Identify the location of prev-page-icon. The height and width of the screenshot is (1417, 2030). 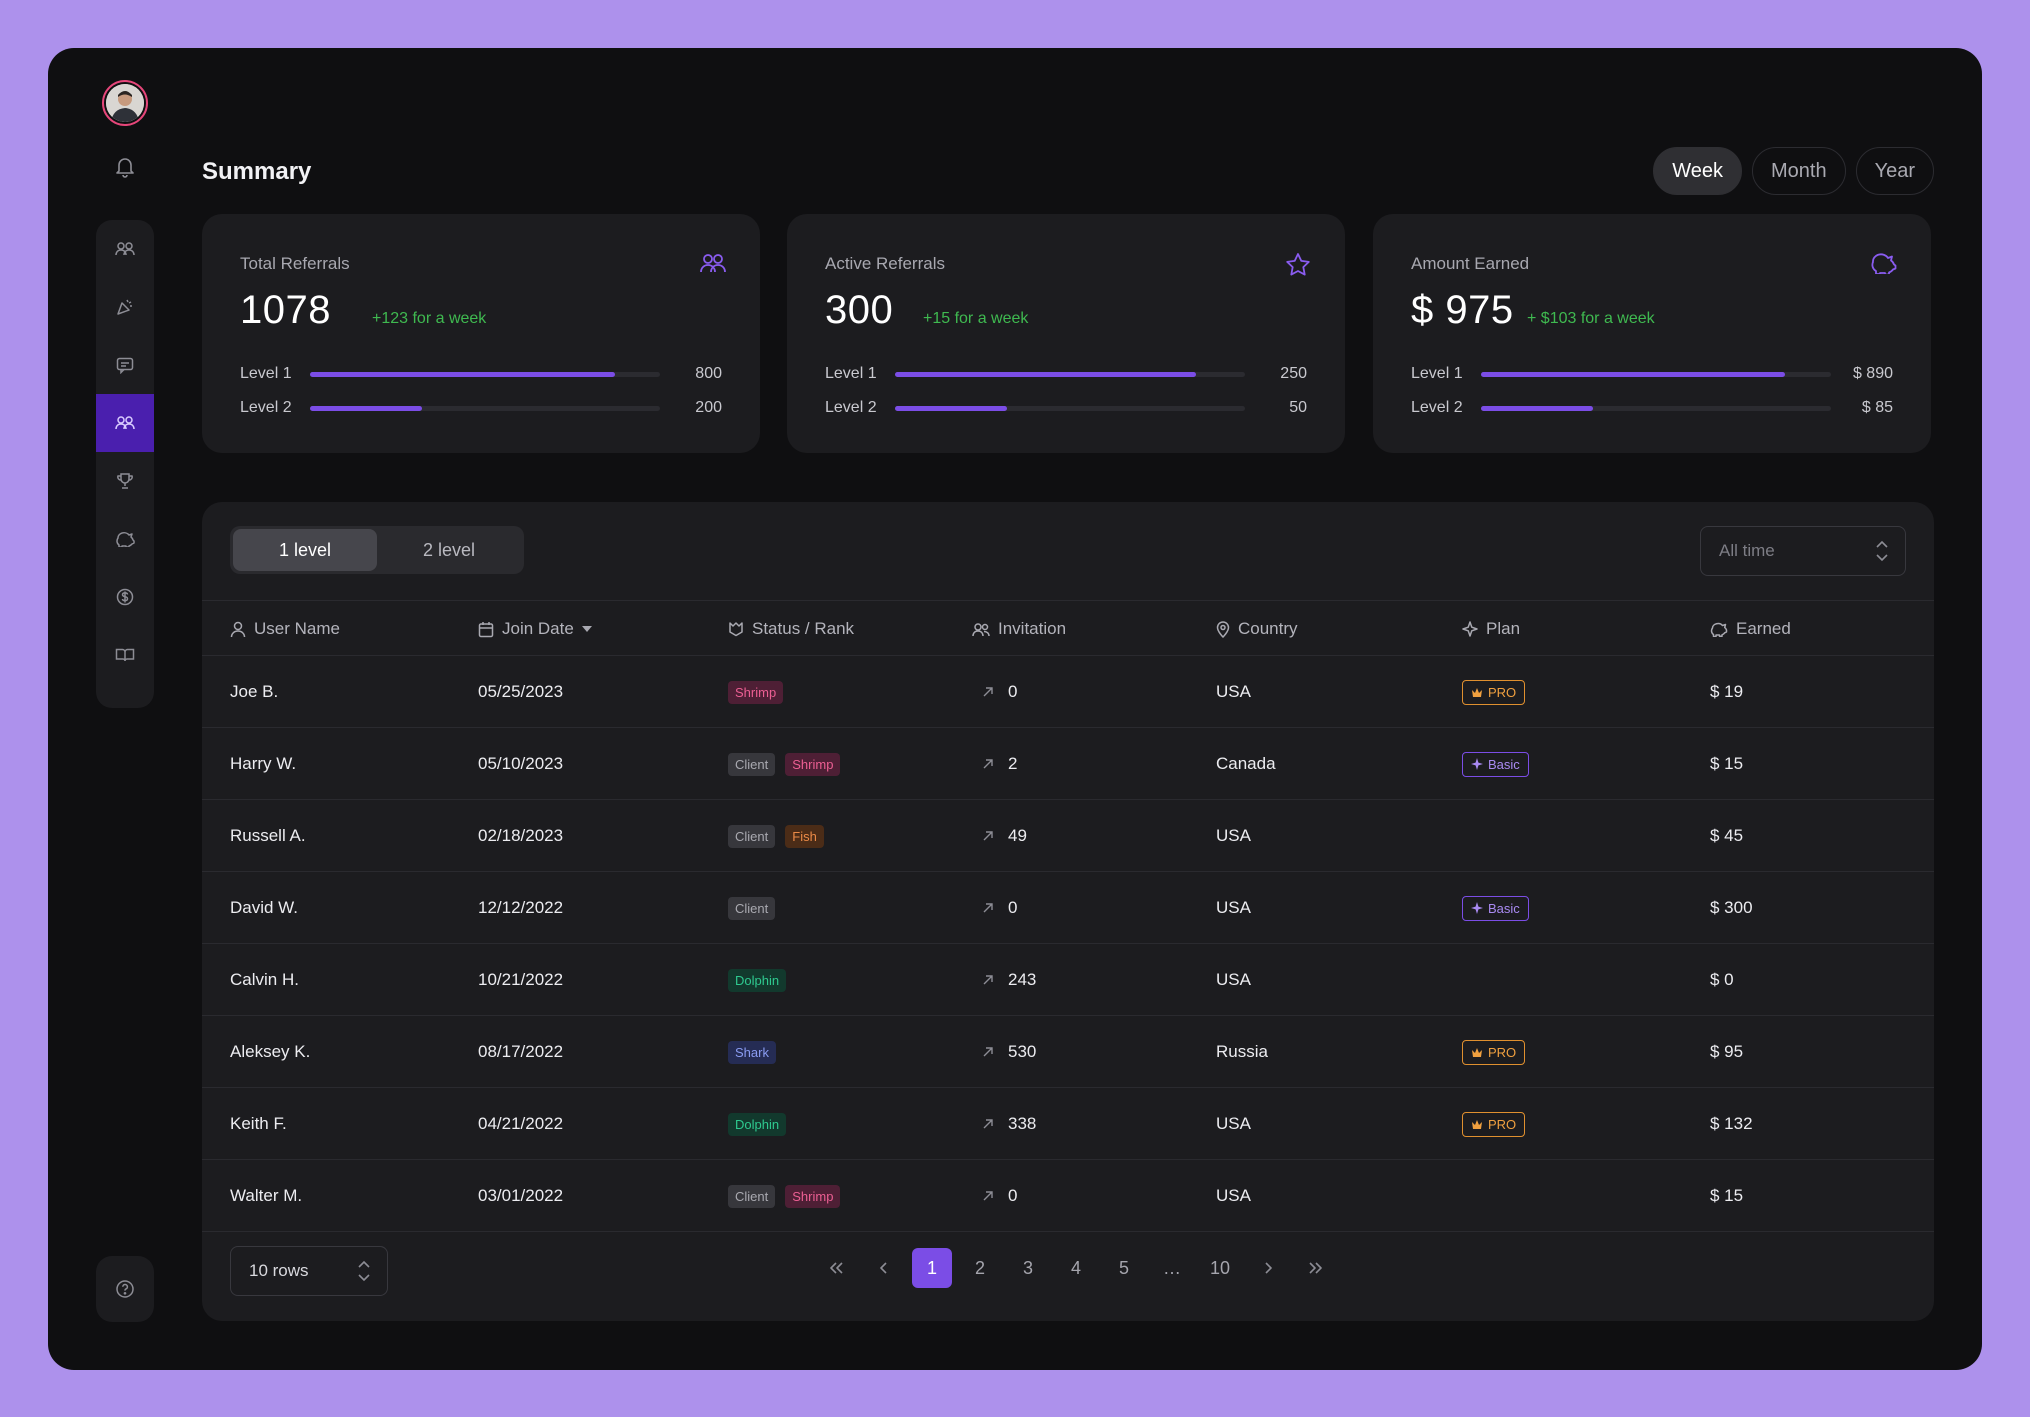
(884, 1268).